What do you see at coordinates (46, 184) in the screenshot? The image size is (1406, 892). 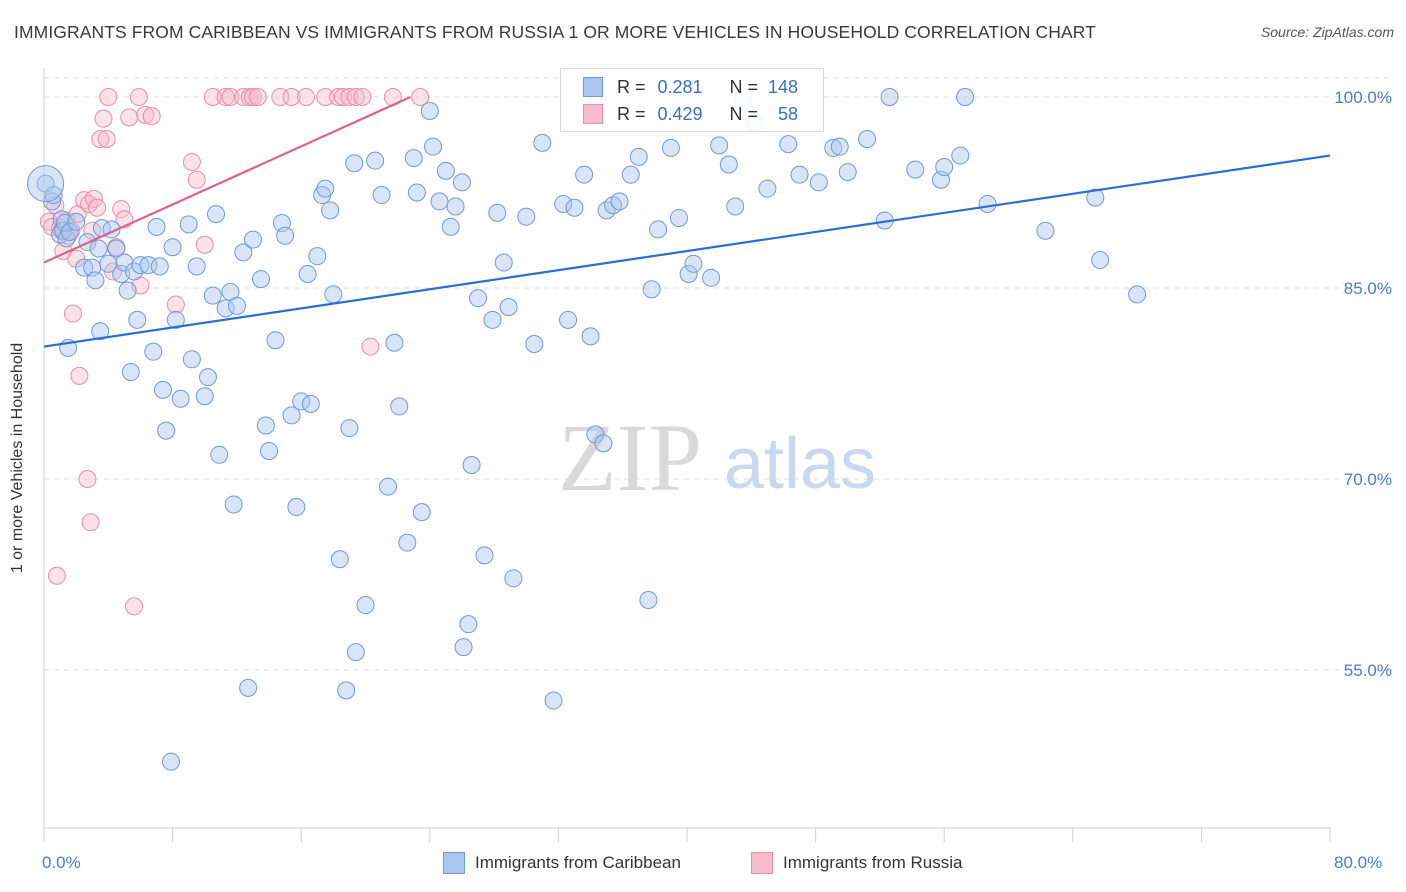 I see `caribbean-point-large` at bounding box center [46, 184].